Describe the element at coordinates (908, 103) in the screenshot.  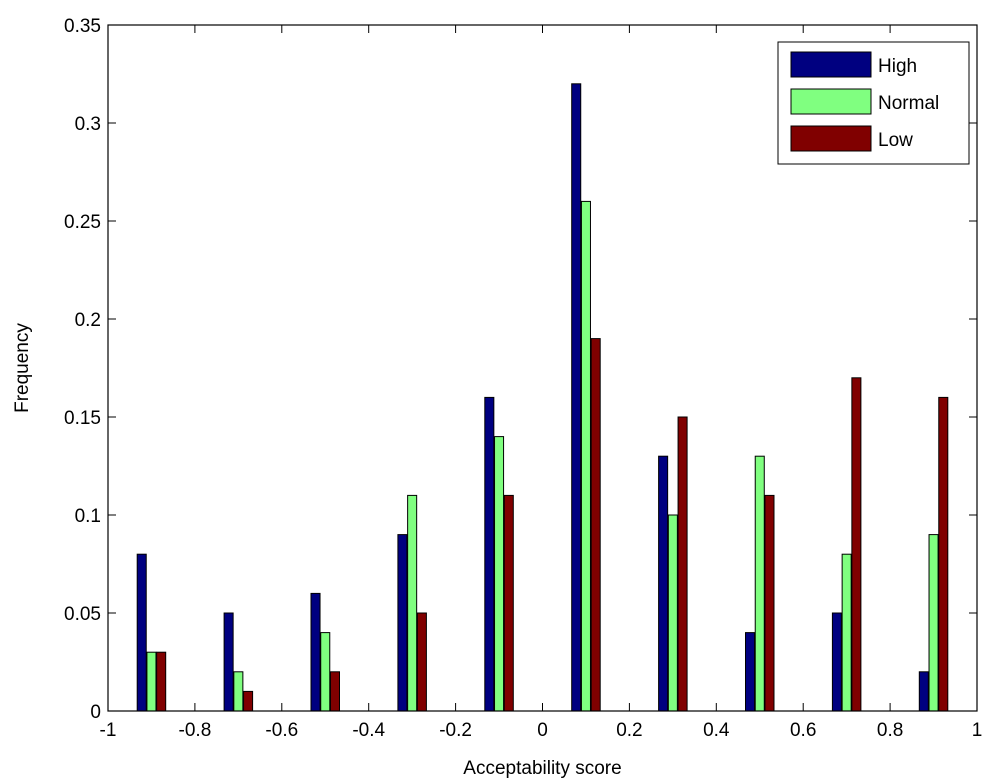
I see `legend-label-normal: Normal` at that location.